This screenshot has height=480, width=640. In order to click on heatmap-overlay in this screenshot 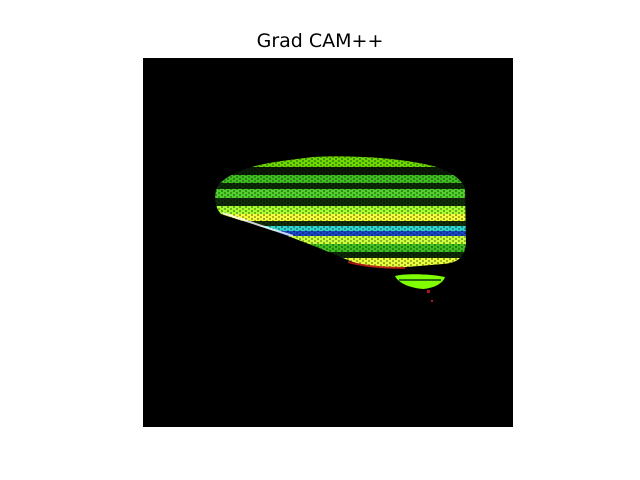, I will do `click(340, 229)`.